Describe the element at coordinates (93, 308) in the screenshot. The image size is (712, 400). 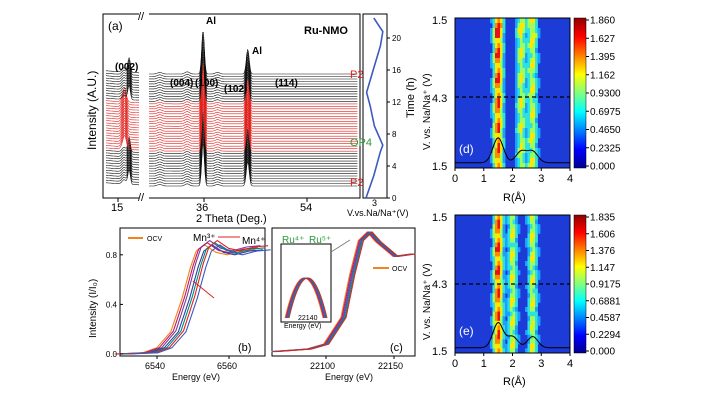
I see `panel-b-ylabel: Intensity (I/I₀)` at that location.